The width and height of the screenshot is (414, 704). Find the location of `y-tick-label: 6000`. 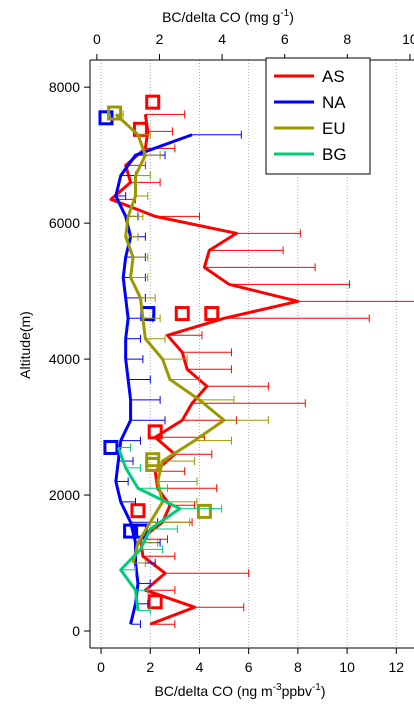

y-tick-label: 6000 is located at coordinates (64, 223).